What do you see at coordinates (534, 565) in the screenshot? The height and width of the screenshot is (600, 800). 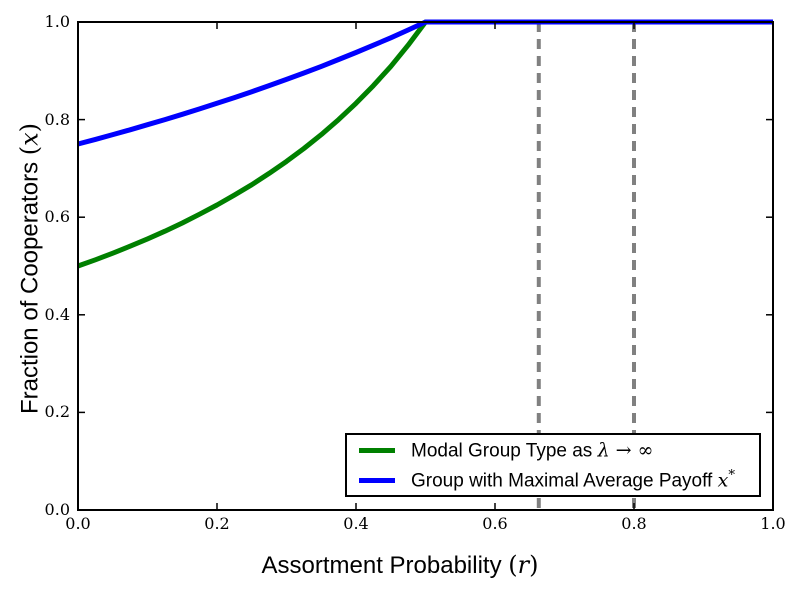 I see `x-axis-label-close-paren: )` at bounding box center [534, 565].